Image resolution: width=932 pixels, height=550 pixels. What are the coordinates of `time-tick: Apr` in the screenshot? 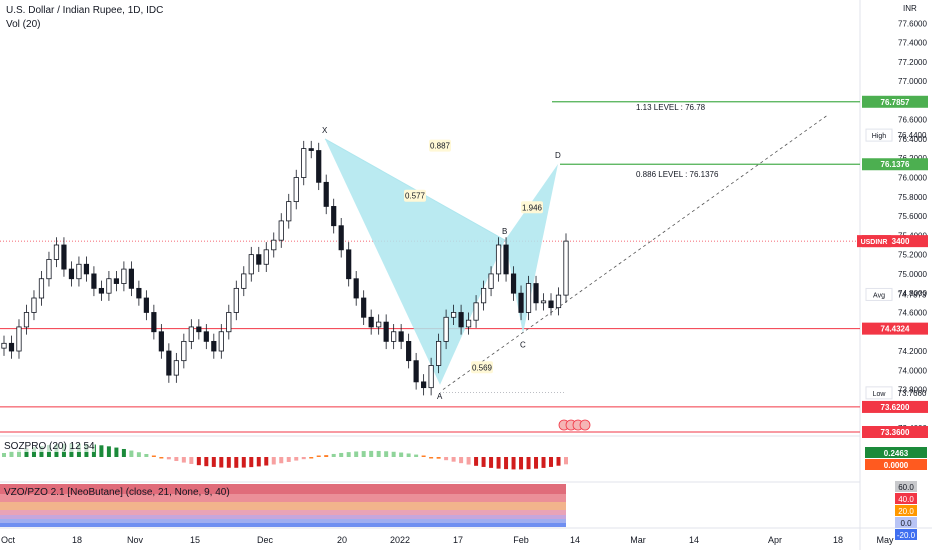 It's located at (775, 540).